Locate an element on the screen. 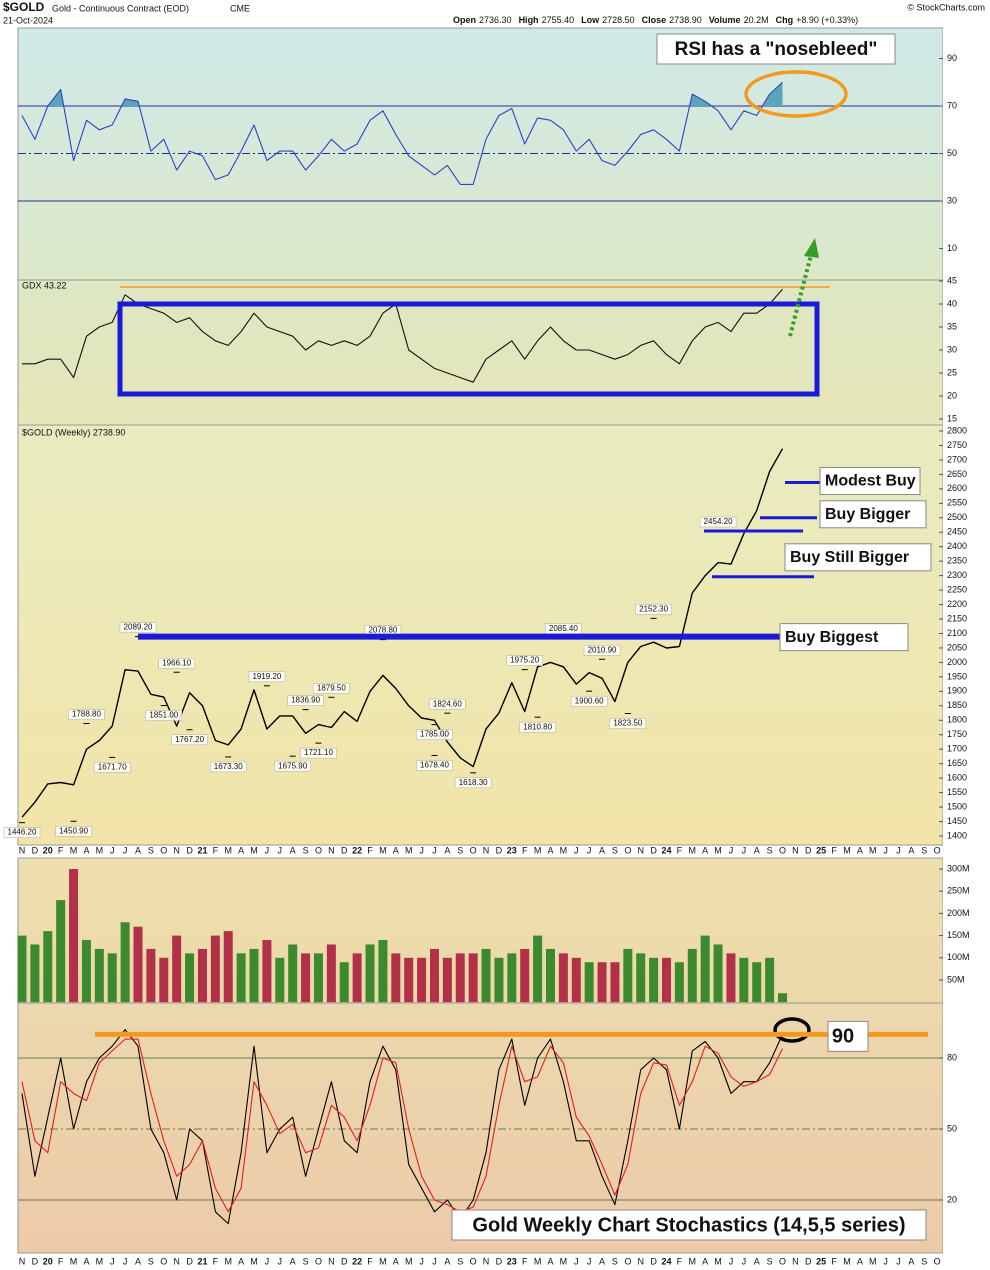 This screenshot has width=990, height=1270. price-label: 1767.20 is located at coordinates (189, 739).